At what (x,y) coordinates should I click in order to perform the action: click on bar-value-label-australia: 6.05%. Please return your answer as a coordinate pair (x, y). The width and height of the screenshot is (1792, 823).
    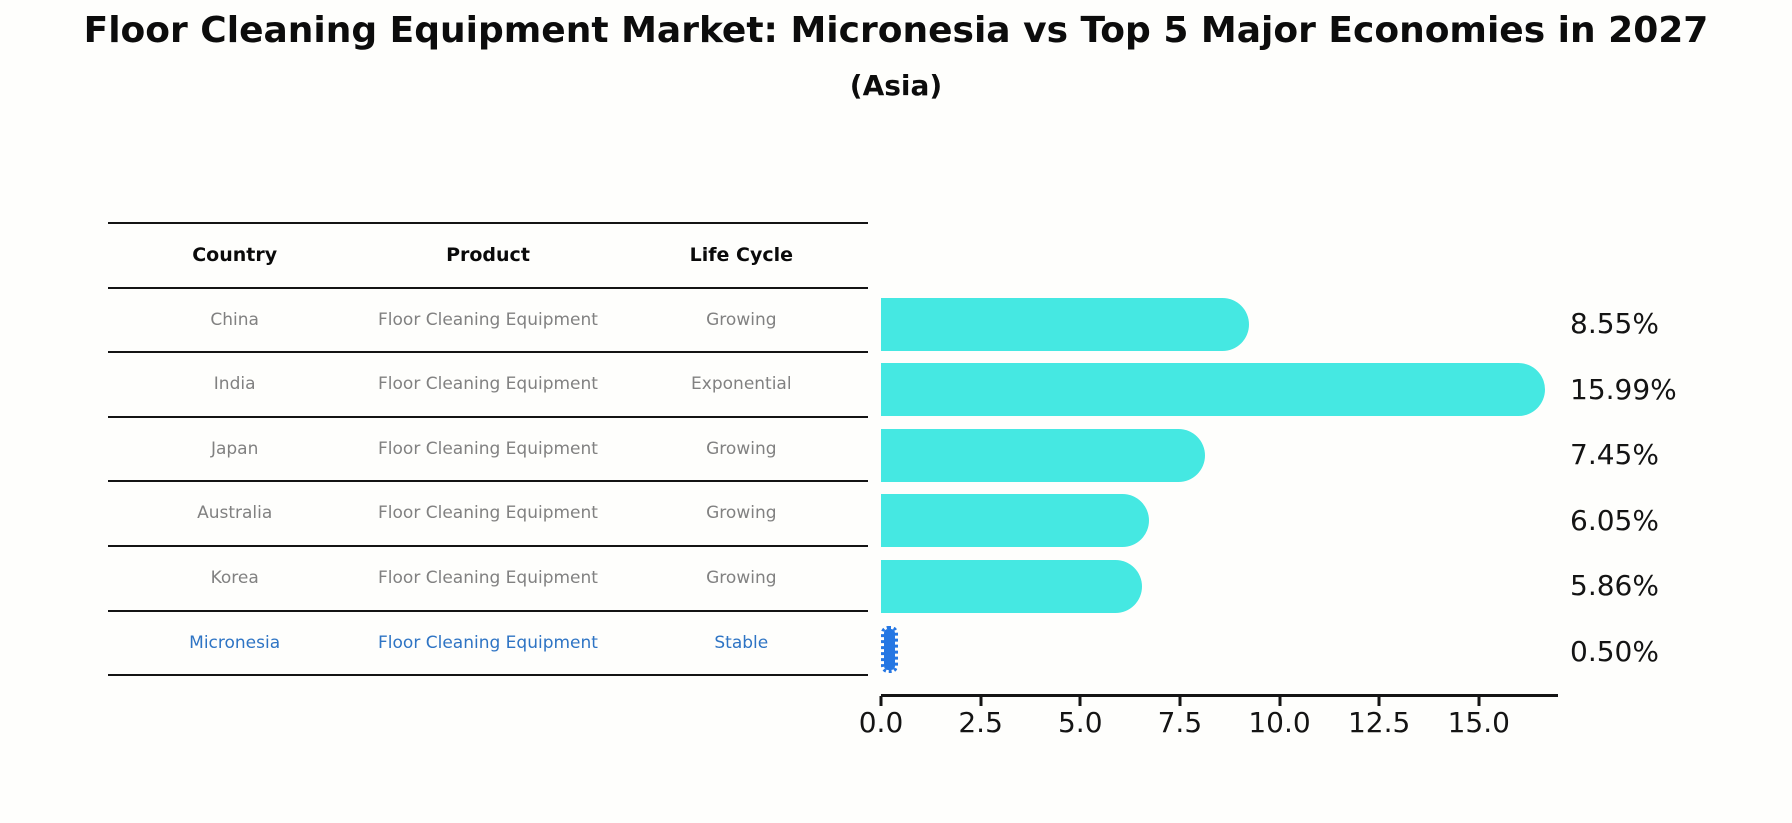
    Looking at the image, I should click on (1614, 520).